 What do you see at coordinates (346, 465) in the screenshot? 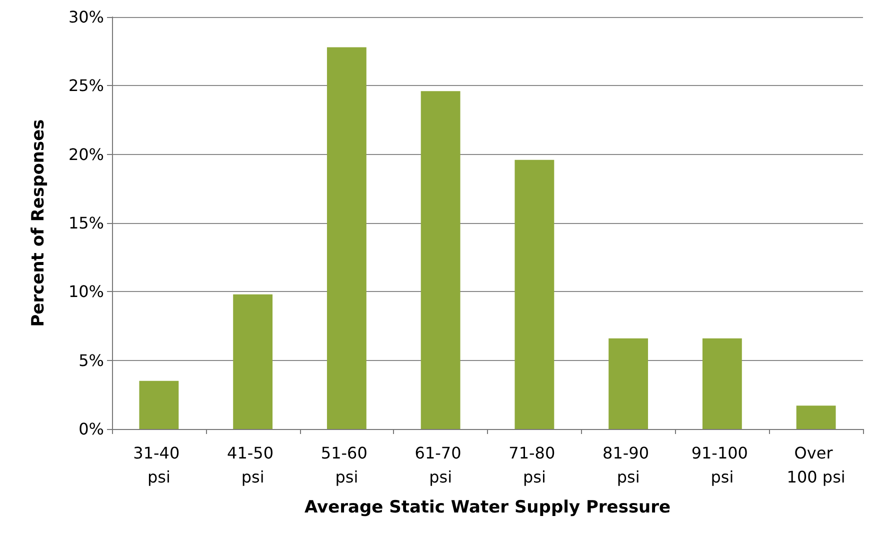
I see `x-tick-label: 51-60 psi` at bounding box center [346, 465].